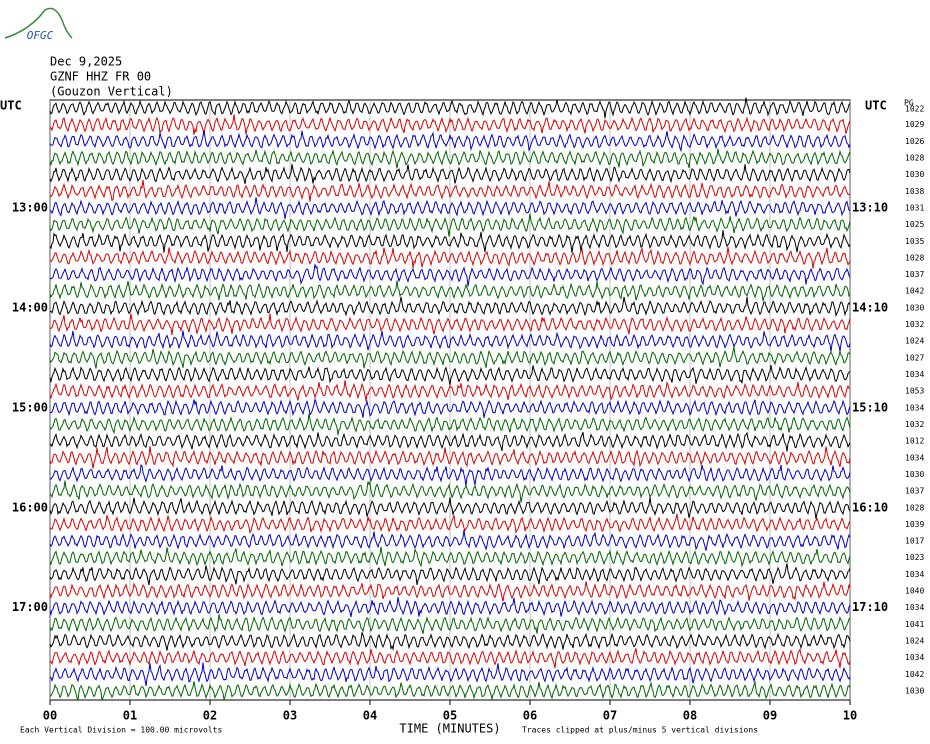 This screenshot has height=744, width=930. I want to click on row-value: 1022, so click(914, 109).